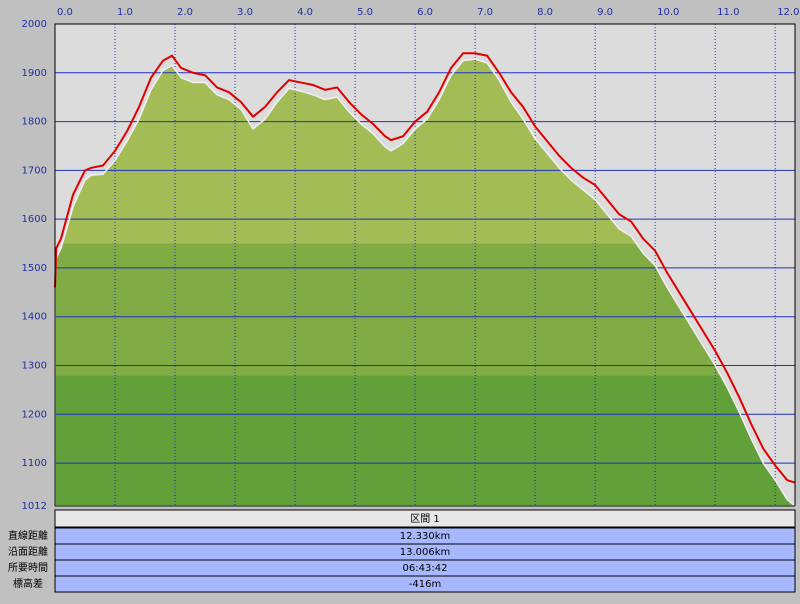  Describe the element at coordinates (305, 12) in the screenshot. I see `x-tick-label: 4.0` at that location.